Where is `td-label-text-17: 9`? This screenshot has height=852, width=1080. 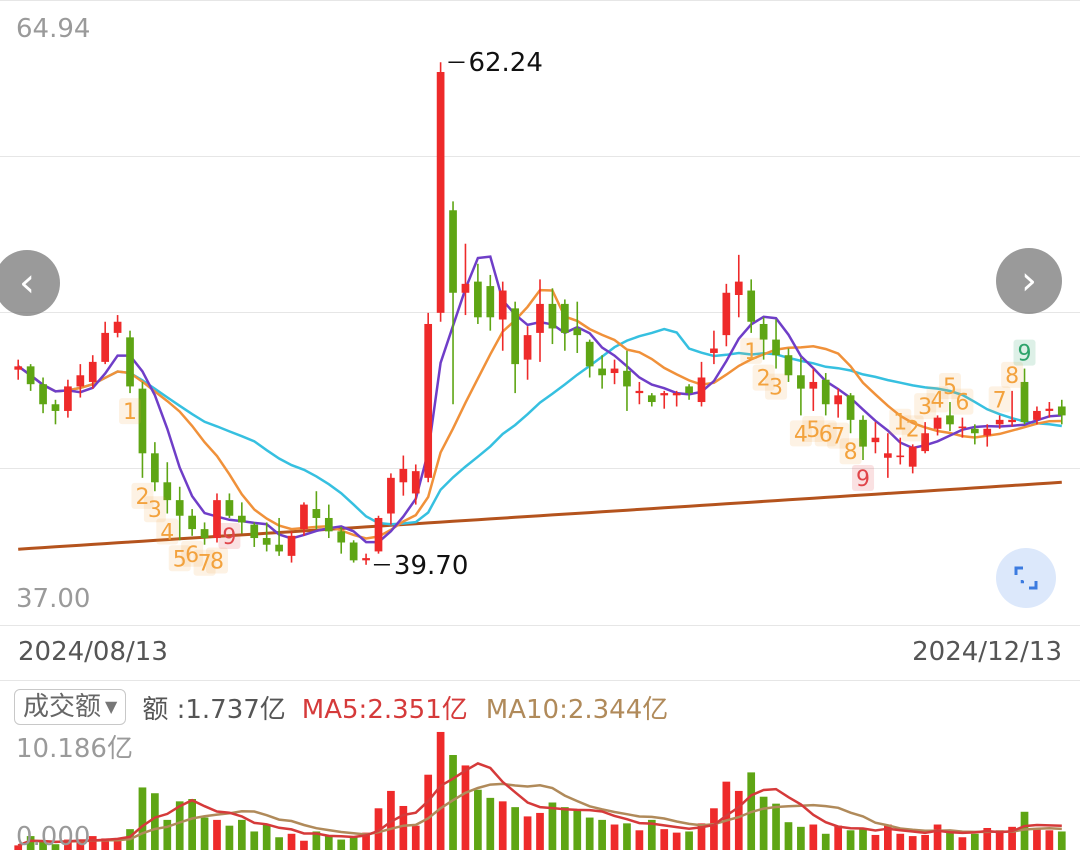
td-label-text-17: 9 is located at coordinates (863, 479).